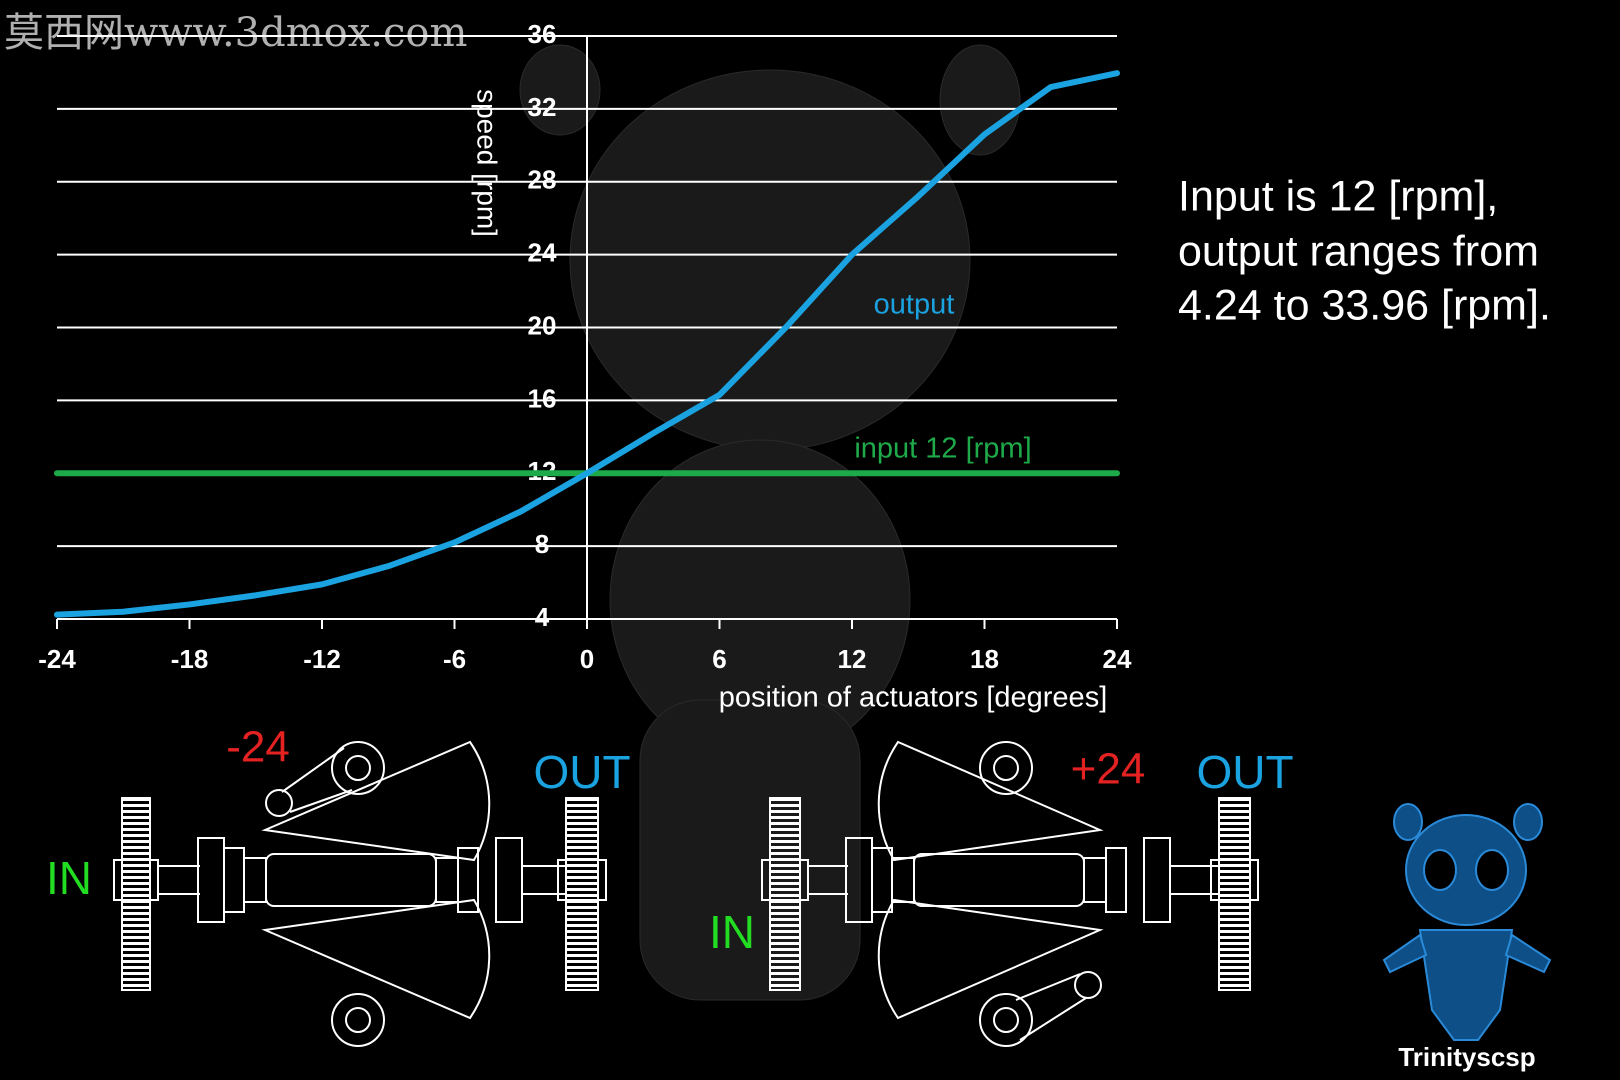  What do you see at coordinates (913, 698) in the screenshot?
I see `x-axis-label: position of actuators [degrees]` at bounding box center [913, 698].